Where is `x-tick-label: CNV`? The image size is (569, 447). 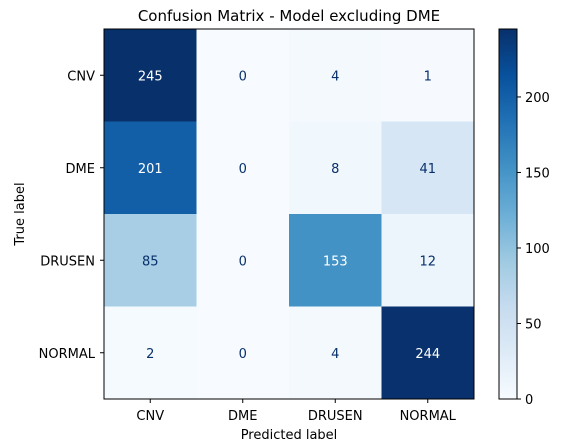
x-tick-label: CNV is located at coordinates (150, 416).